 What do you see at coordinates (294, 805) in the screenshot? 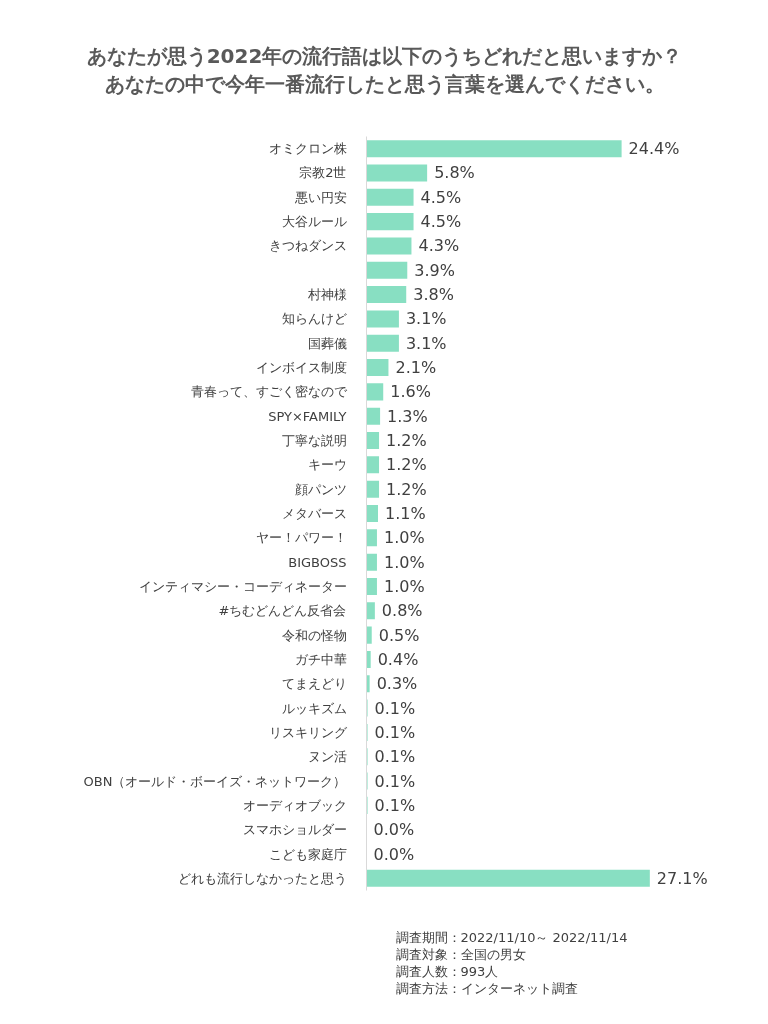
I see `y-tick-label: オーディオブック` at bounding box center [294, 805].